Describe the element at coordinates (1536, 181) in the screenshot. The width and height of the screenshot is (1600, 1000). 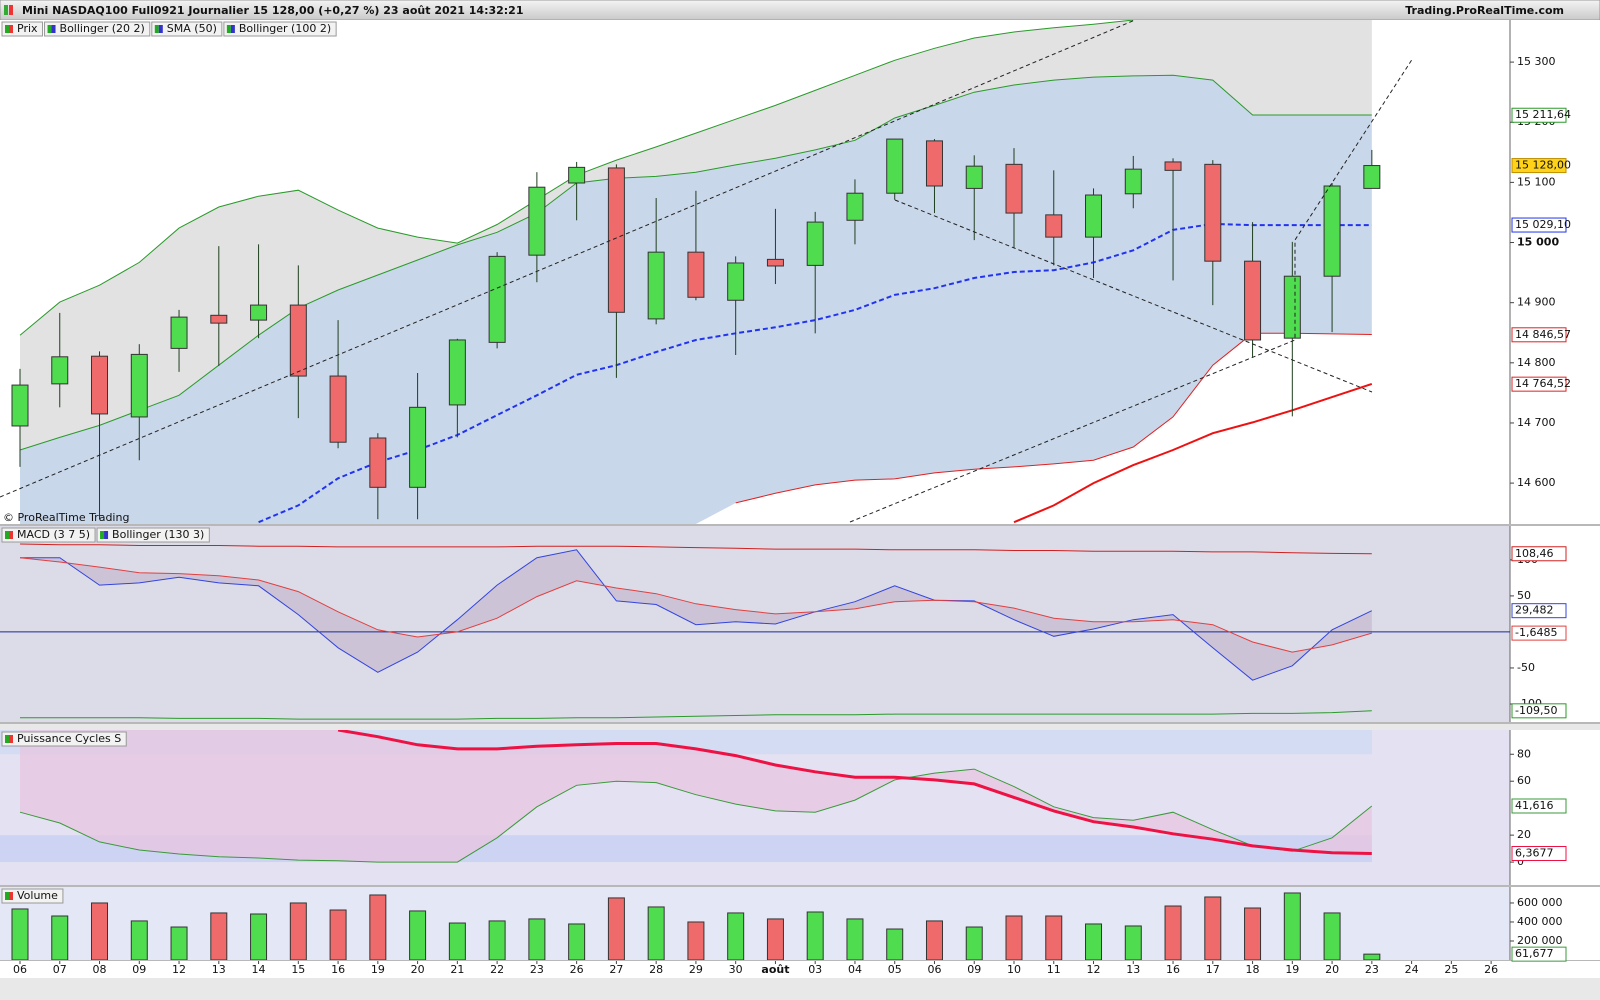
I see `y-tick-label: 15 100` at that location.